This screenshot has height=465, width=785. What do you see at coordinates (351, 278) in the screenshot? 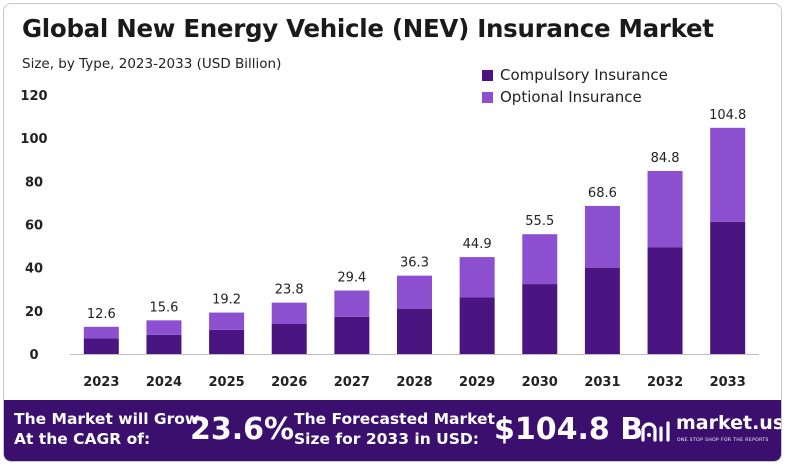
I see `bar-total-label: 29.4` at bounding box center [351, 278].